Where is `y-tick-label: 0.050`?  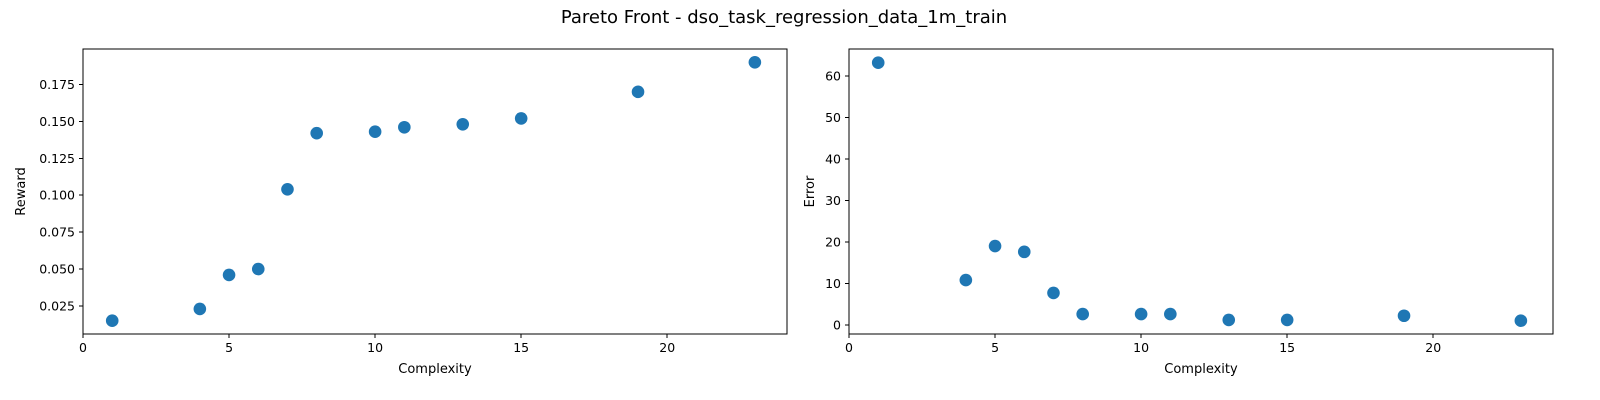 y-tick-label: 0.050 is located at coordinates (57, 269).